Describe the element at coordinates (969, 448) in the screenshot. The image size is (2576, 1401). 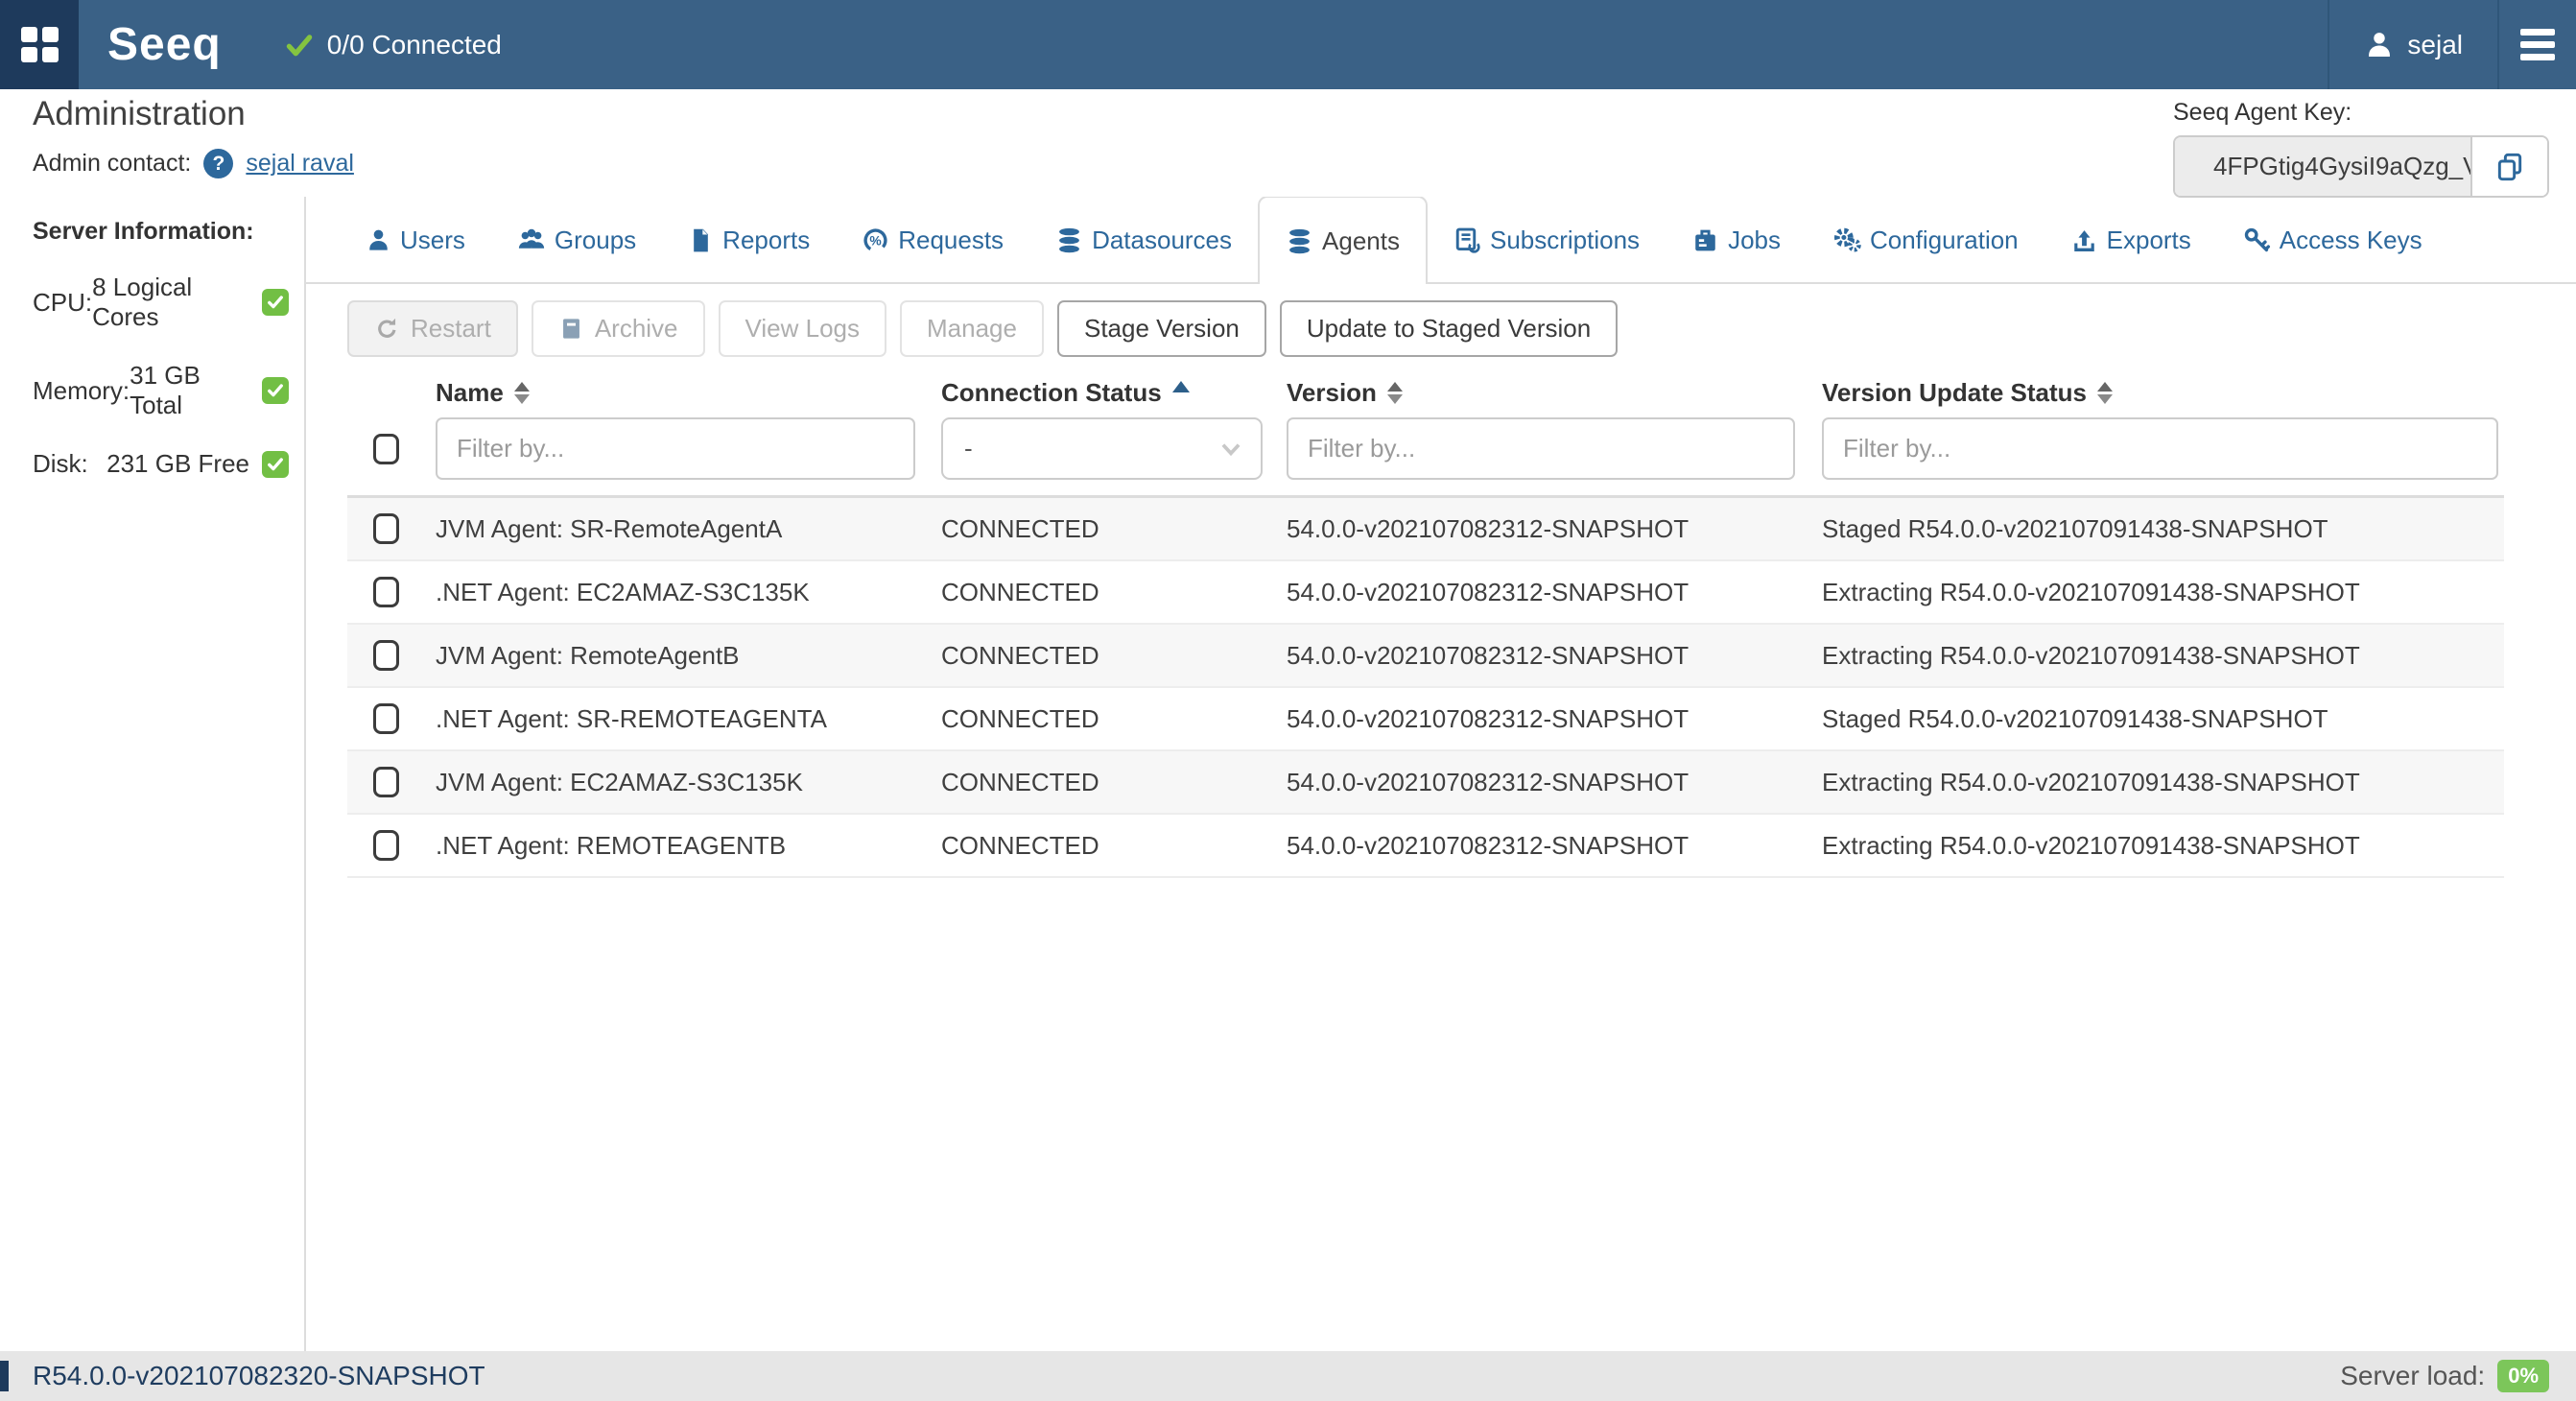
I see `connection-status-select-value: -` at that location.